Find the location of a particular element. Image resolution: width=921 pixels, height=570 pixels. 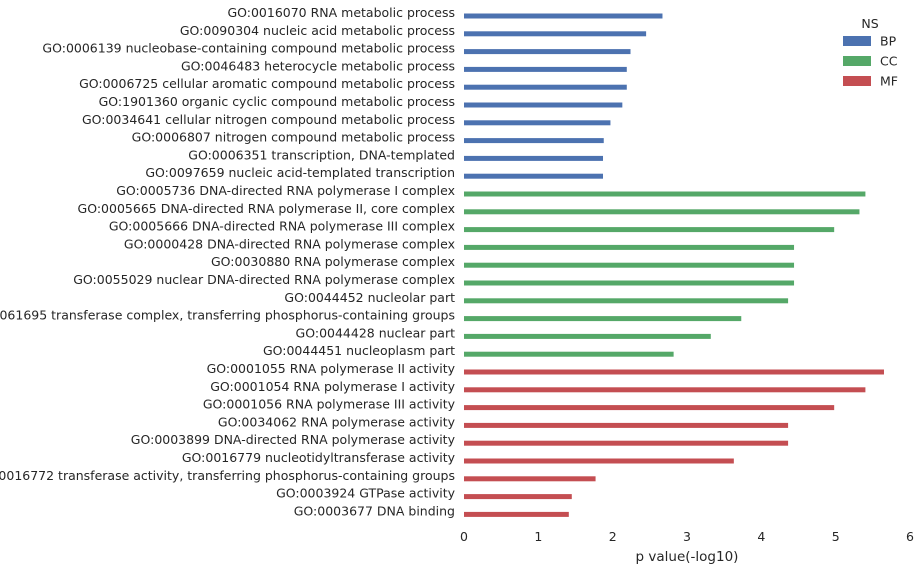

legend-entries: BP CC MF is located at coordinates (870, 61).